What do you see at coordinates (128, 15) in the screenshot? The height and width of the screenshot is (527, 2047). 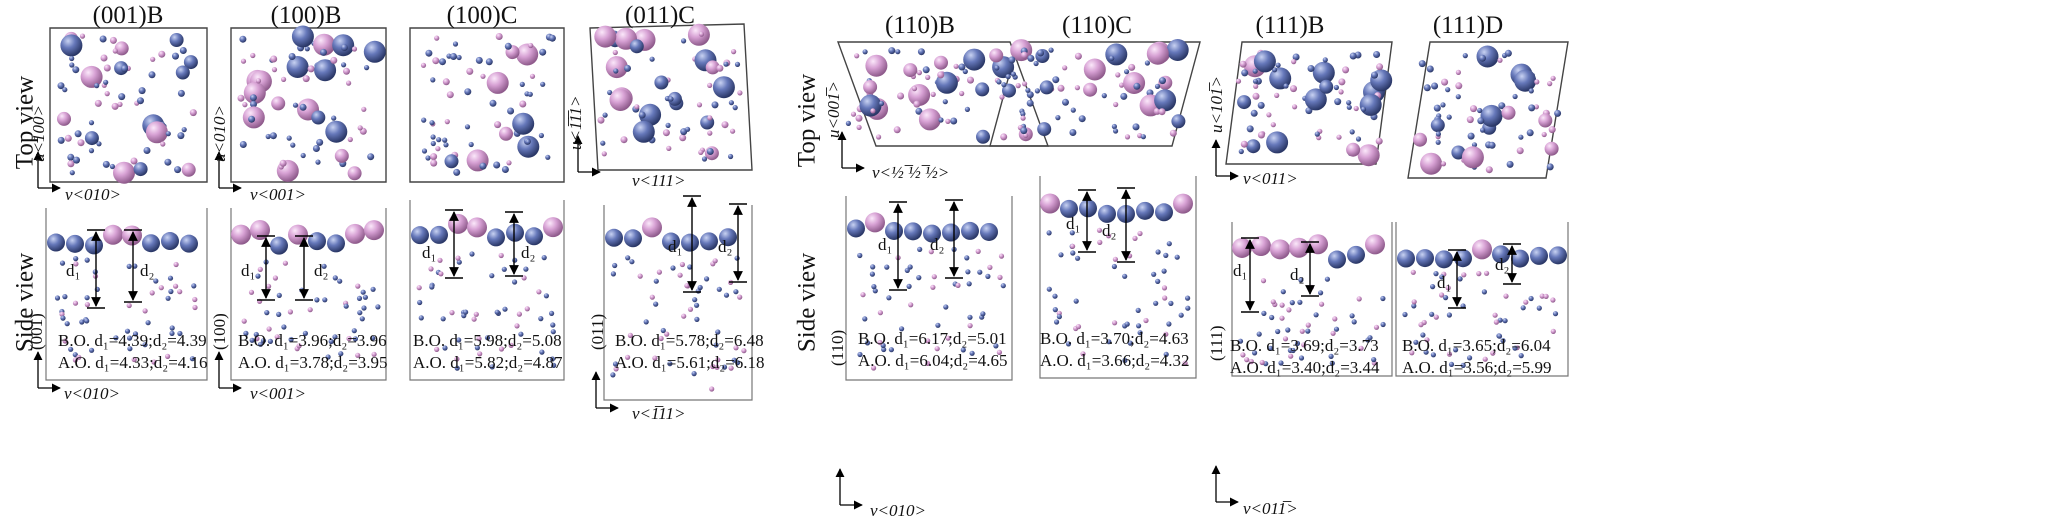 I see `panel-title: (001)B` at bounding box center [128, 15].